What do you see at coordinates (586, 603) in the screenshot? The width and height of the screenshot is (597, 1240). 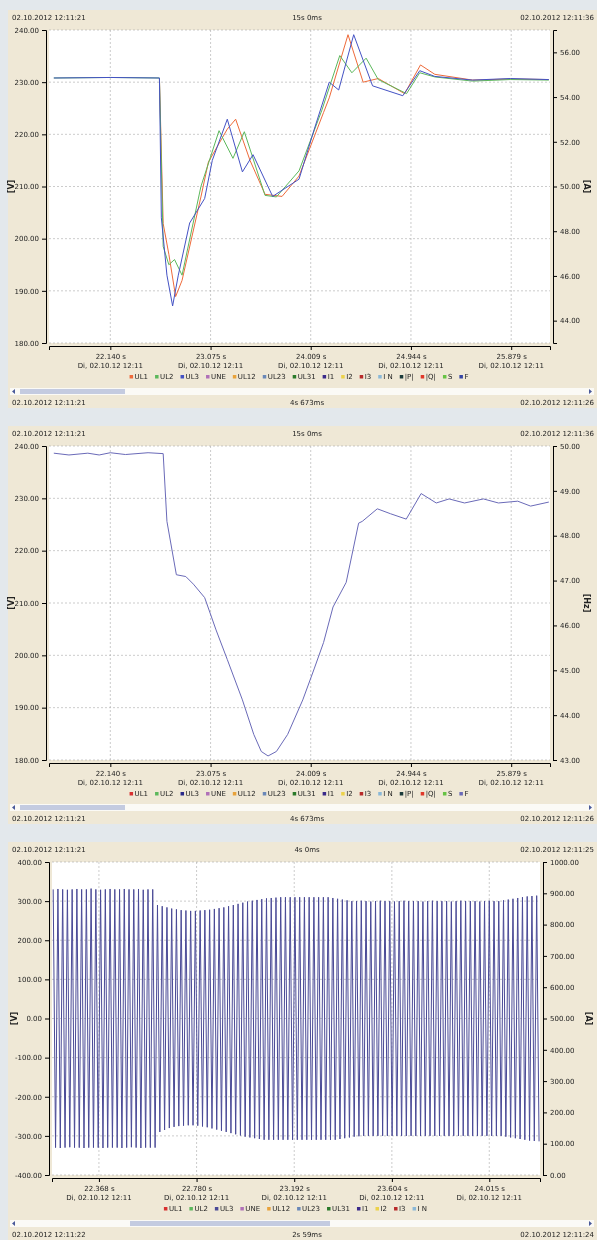 I see `y2-axis-title: [Hz]` at bounding box center [586, 603].